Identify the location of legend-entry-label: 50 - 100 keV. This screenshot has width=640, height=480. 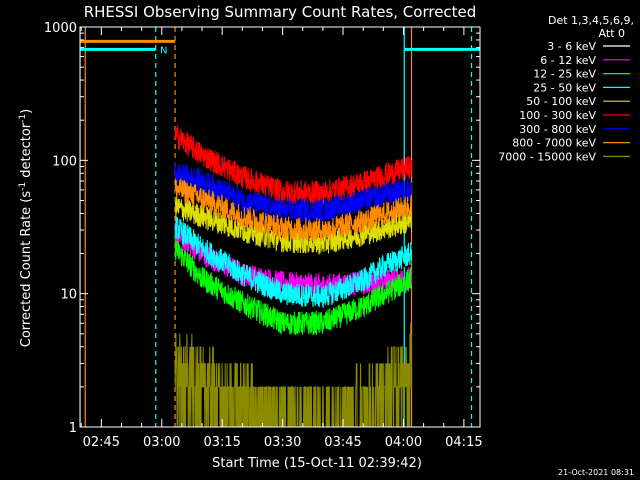
(561, 101).